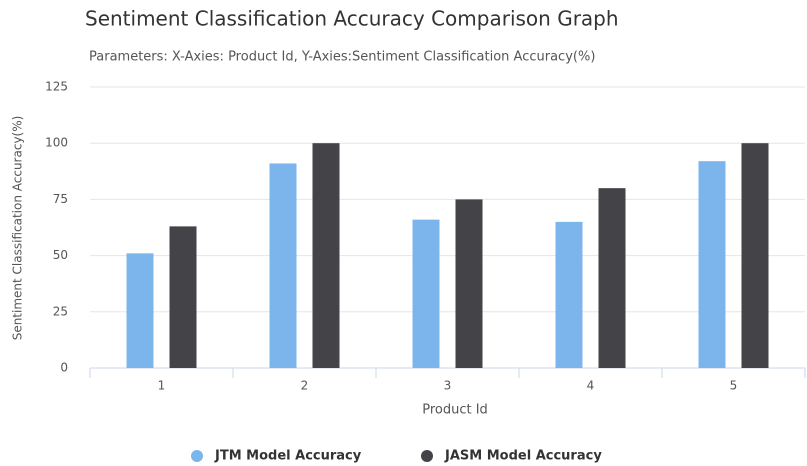  What do you see at coordinates (60, 199) in the screenshot?
I see `y-tick-label: 75` at bounding box center [60, 199].